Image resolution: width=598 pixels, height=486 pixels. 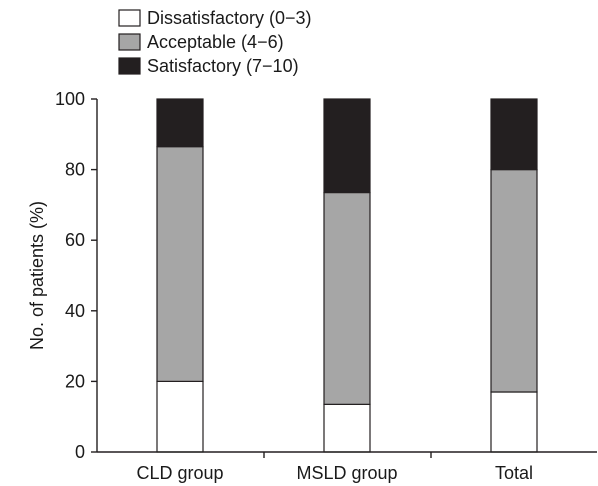 I want to click on legend-item-2: Satisfactory (7−10), so click(x=208, y=66).